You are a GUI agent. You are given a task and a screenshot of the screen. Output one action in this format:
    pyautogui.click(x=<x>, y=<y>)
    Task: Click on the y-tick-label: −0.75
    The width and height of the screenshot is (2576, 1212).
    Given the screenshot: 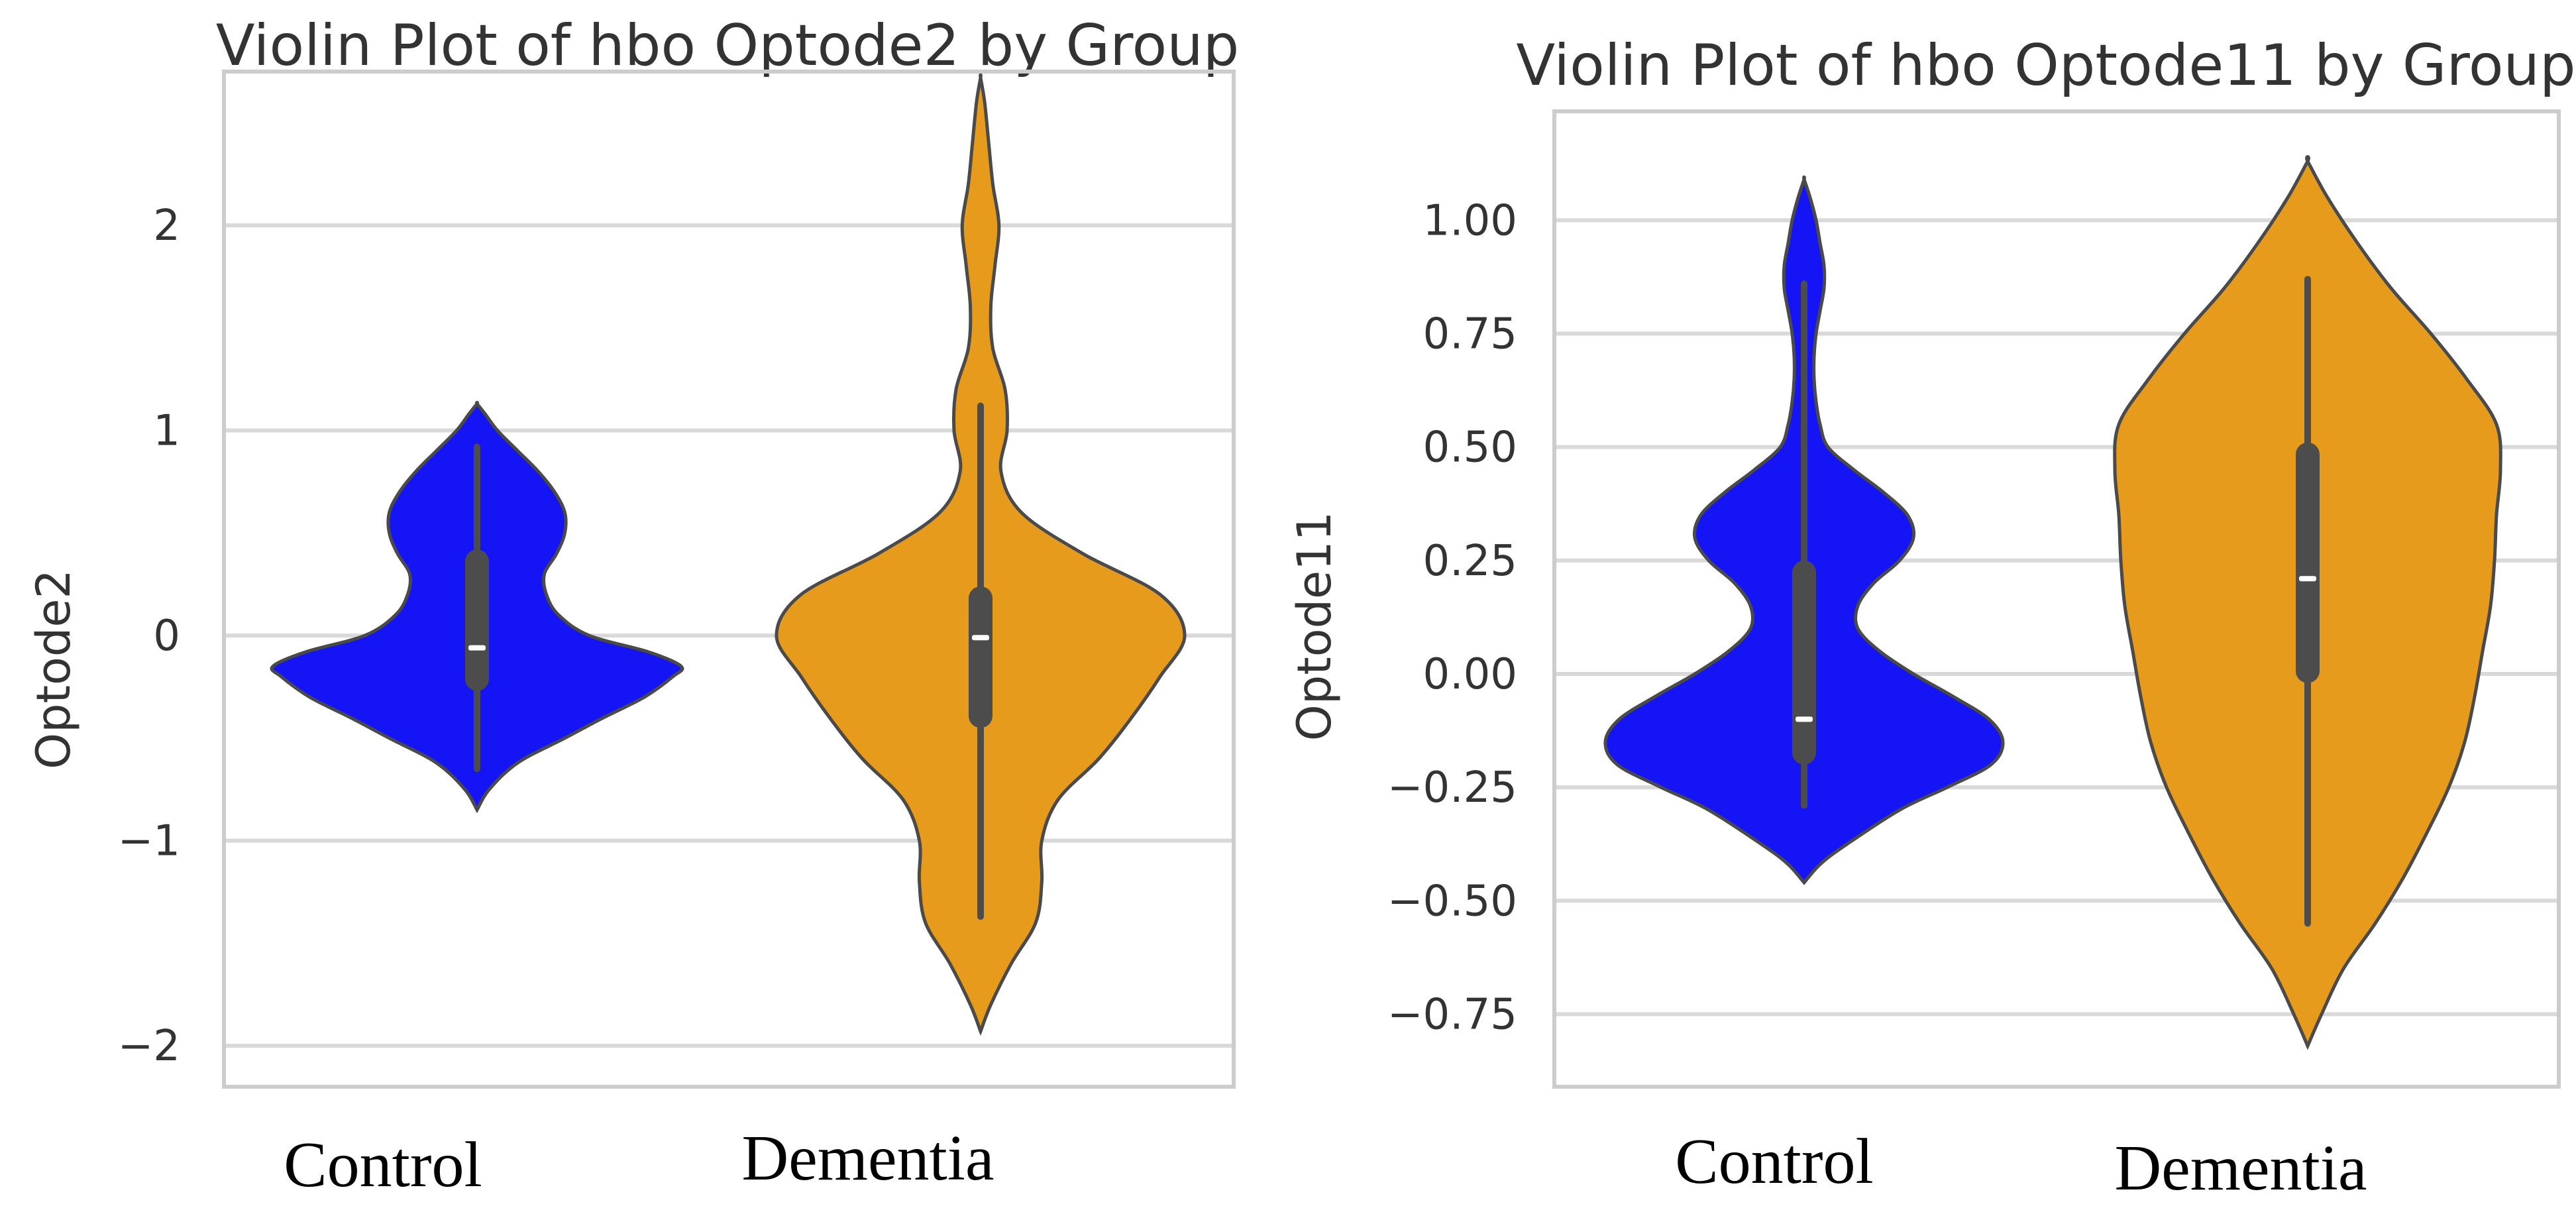 What is the action you would take?
    pyautogui.click(x=1452, y=1014)
    